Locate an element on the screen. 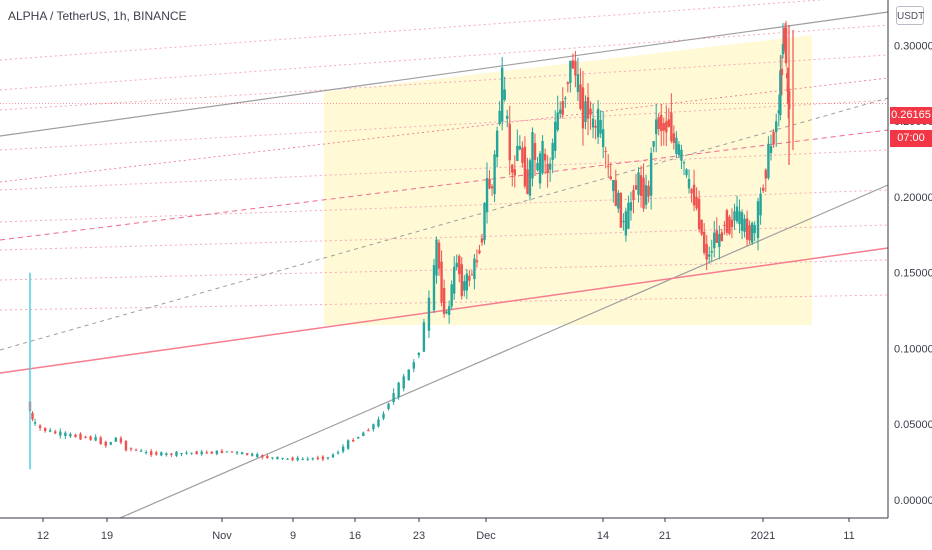 The image size is (932, 550). y-tick-label: 0.20000 is located at coordinates (913, 198).